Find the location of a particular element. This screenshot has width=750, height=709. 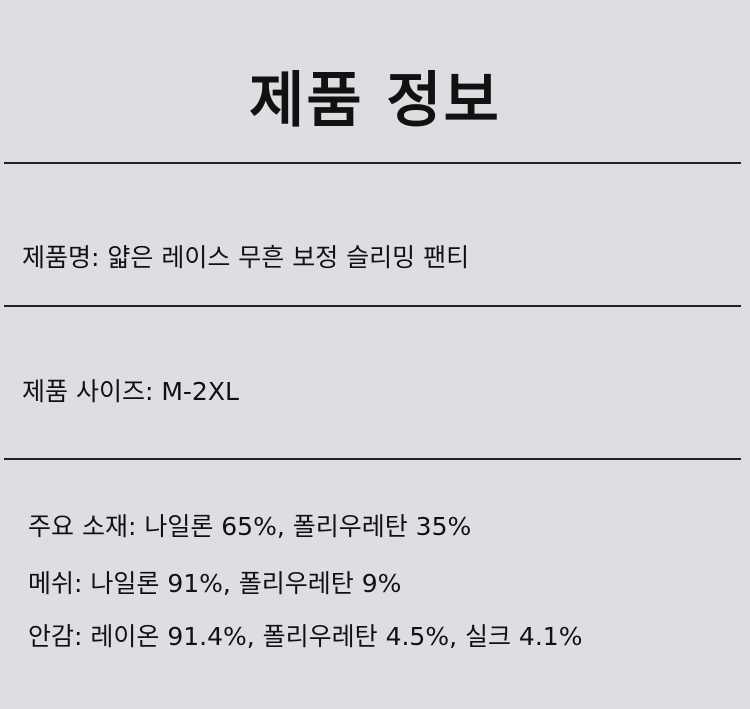

product-name: 제품명: 얇은 레이스 무흔 보정 슬리밍 팬티 is located at coordinates (246, 257).